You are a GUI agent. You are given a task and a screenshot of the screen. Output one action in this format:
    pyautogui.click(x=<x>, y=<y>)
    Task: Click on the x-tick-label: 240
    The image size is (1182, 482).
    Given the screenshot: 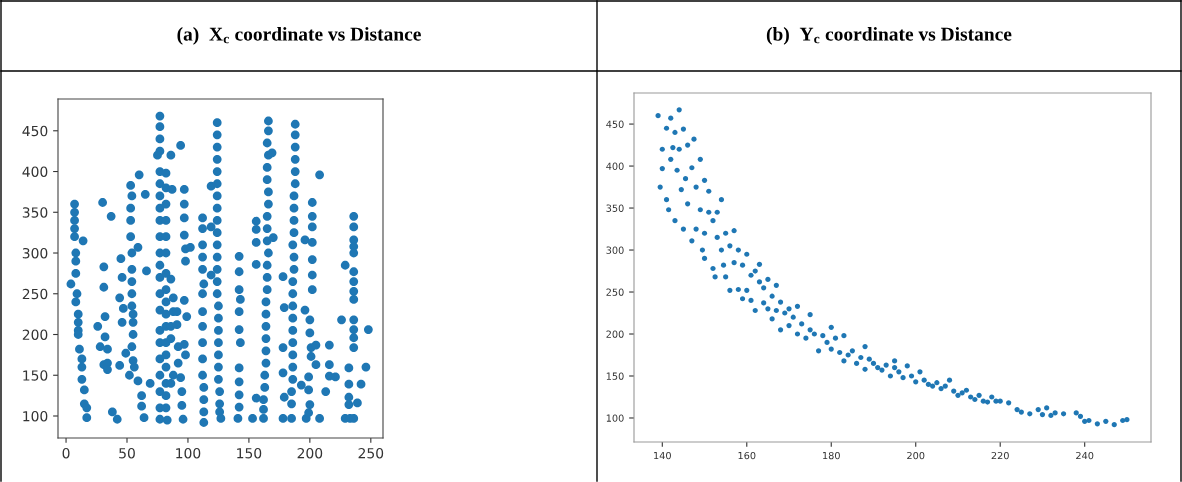 What is the action you would take?
    pyautogui.click(x=1085, y=455)
    